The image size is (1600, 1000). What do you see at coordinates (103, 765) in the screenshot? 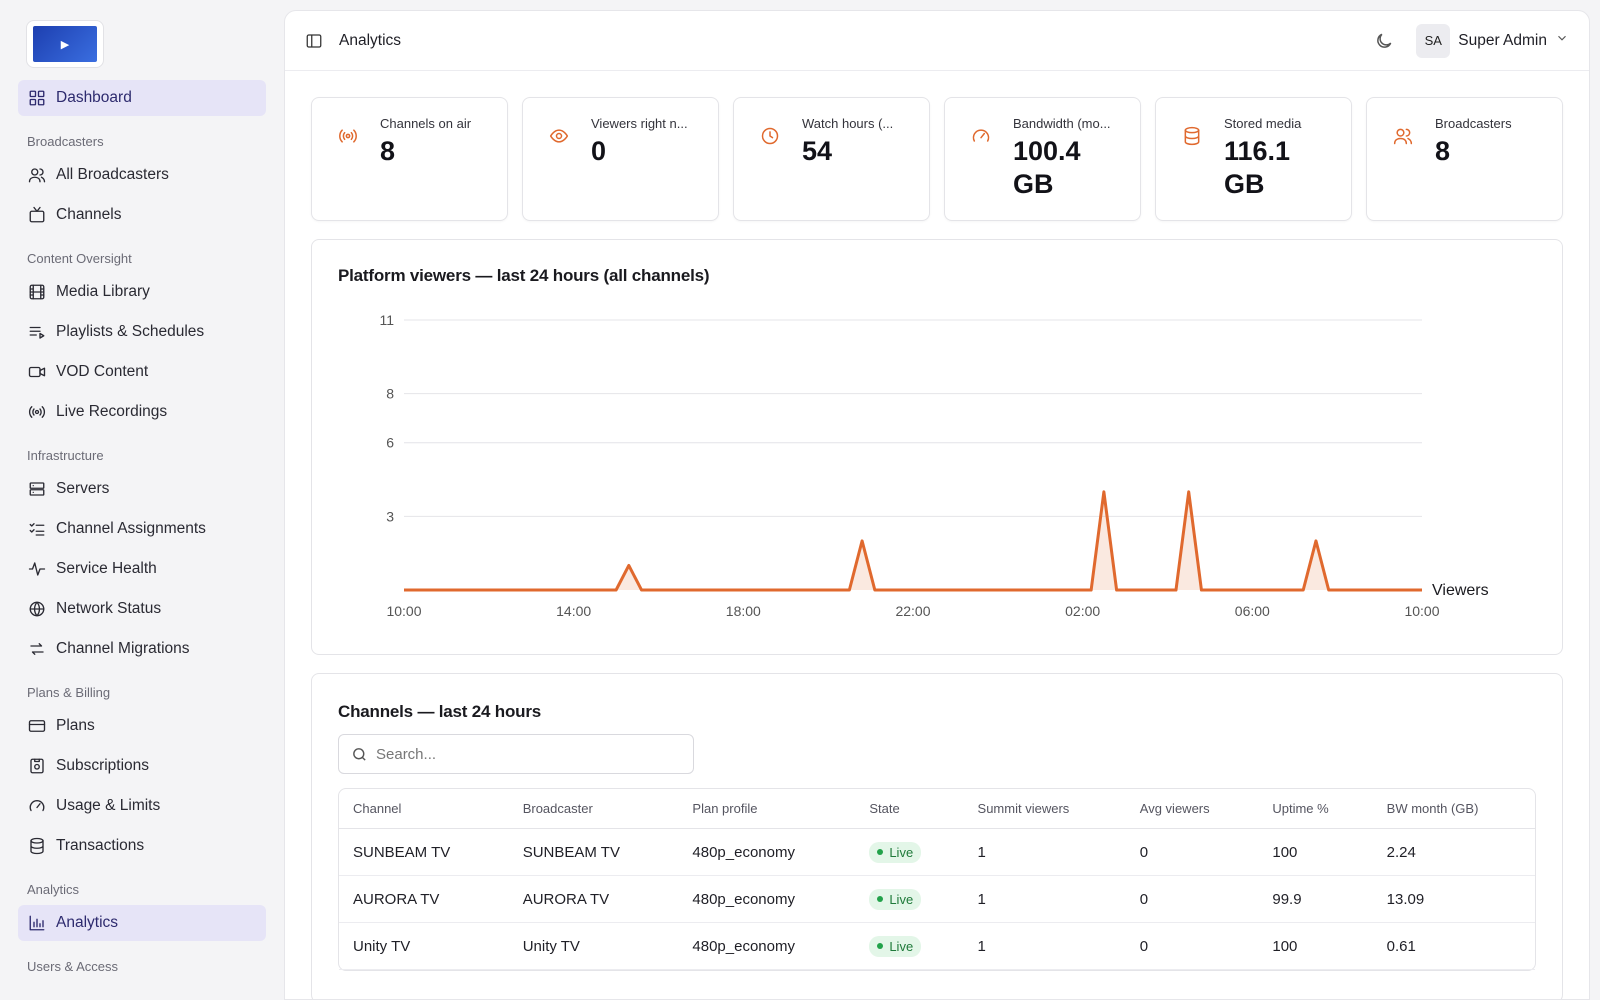
I see `sidebar-item-label: Subscriptions` at bounding box center [103, 765].